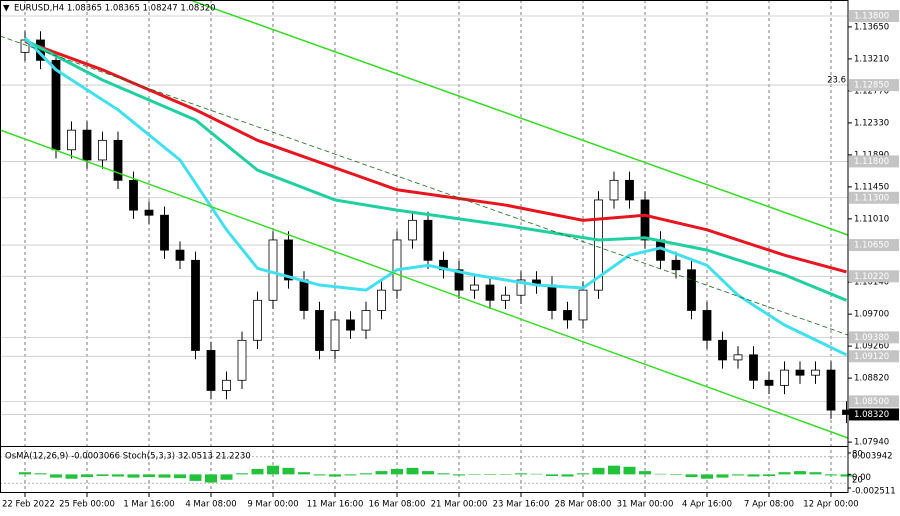 Image resolution: width=900 pixels, height=516 pixels. What do you see at coordinates (871, 27) in the screenshot?
I see `y-tick-label: 1.13650` at bounding box center [871, 27].